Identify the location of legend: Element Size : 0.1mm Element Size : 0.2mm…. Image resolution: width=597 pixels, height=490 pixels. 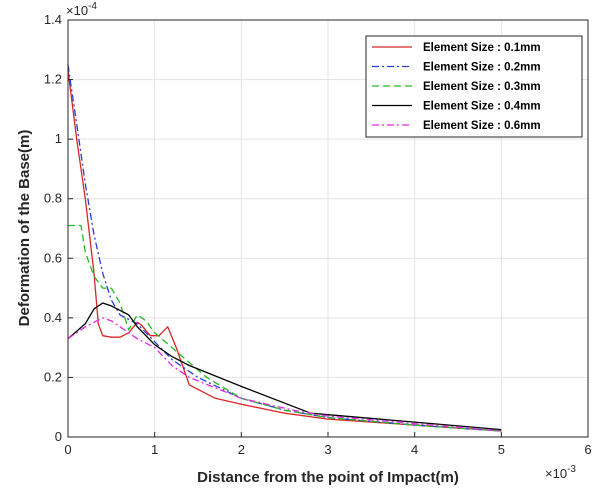
(474, 86).